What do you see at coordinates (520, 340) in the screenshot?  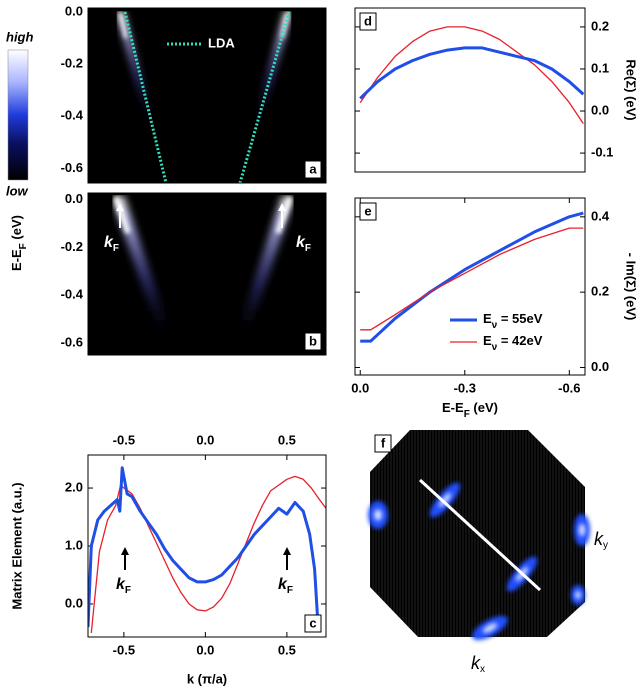 I see `text-part: = 42eV` at bounding box center [520, 340].